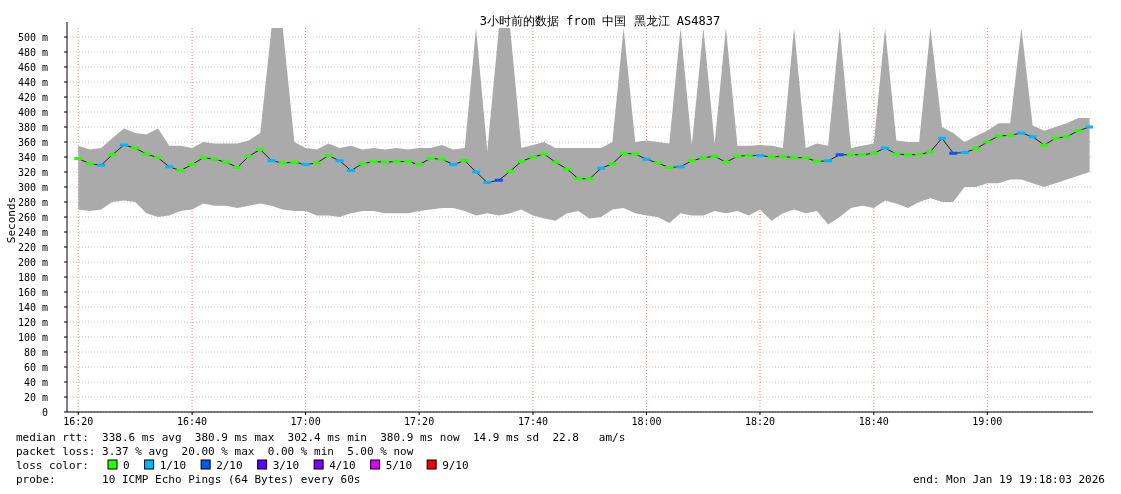 This screenshot has height=494, width=1121. What do you see at coordinates (455, 465) in the screenshot?
I see `legend-label: 9/10` at bounding box center [455, 465].